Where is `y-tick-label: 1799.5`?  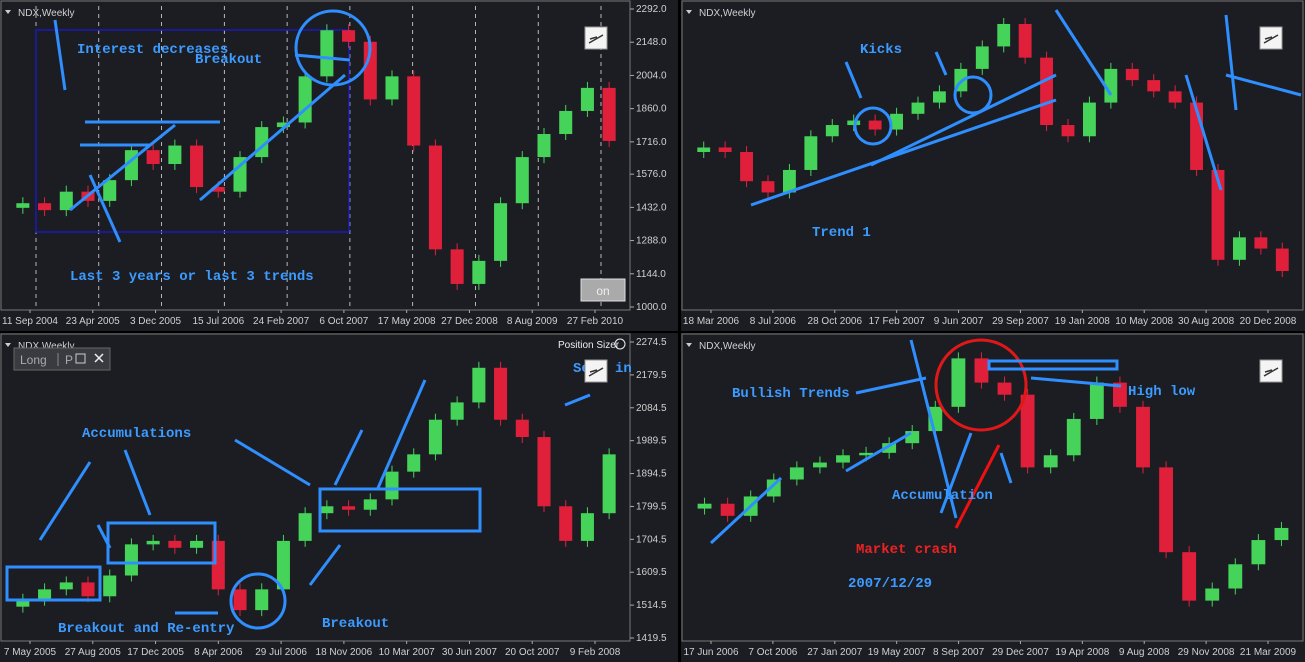
y-tick-label: 1799.5 is located at coordinates (651, 506).